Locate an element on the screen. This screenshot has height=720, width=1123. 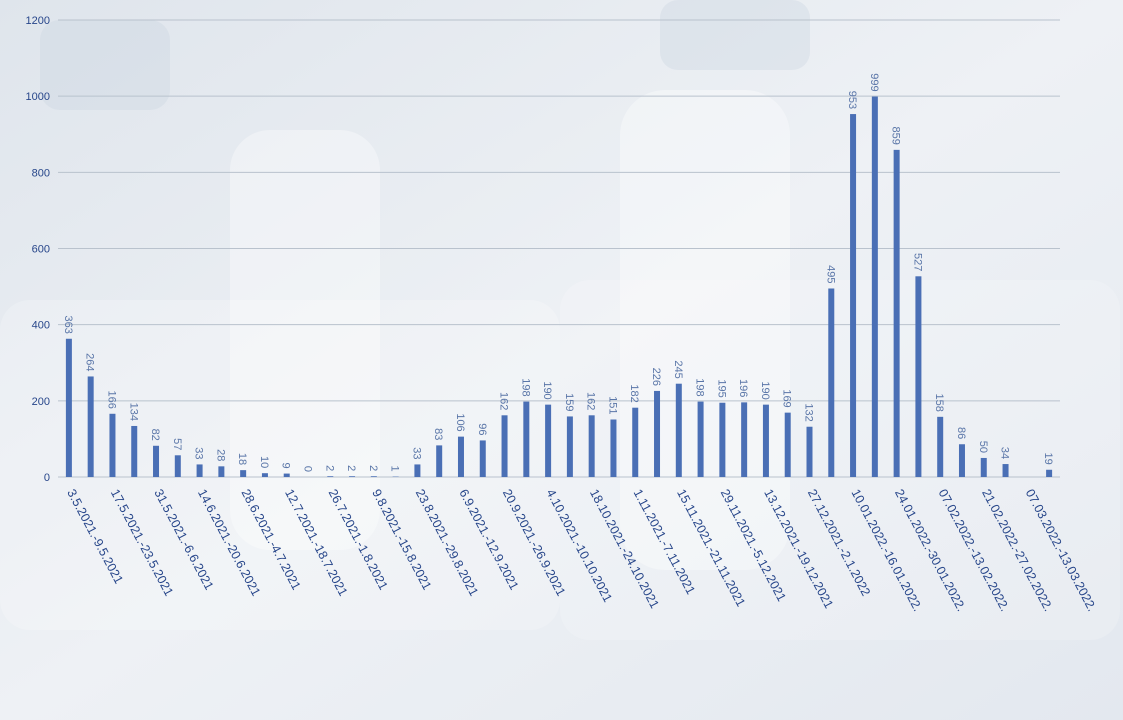
data-label: 57 is located at coordinates (177, 444).